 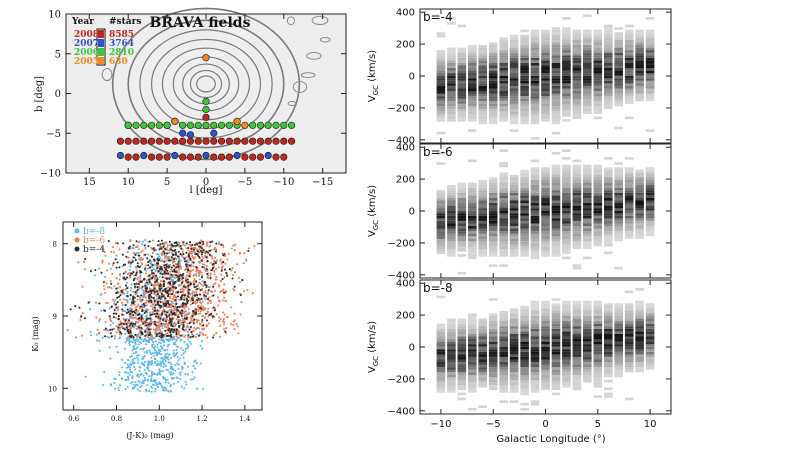 I want to click on brava-plot-background, so click(x=206, y=93).